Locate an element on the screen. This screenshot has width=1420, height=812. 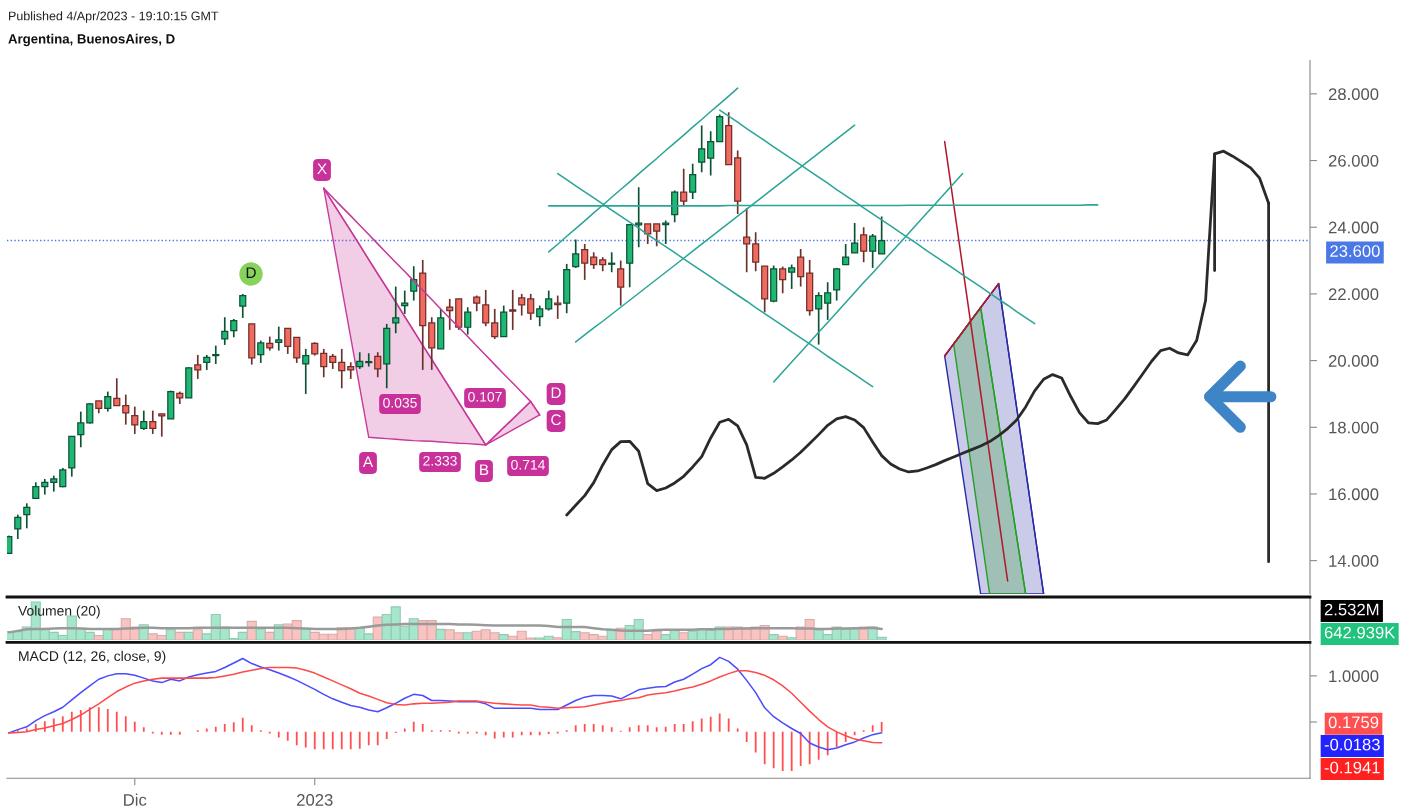
text: 642.939K is located at coordinates (1360, 632).